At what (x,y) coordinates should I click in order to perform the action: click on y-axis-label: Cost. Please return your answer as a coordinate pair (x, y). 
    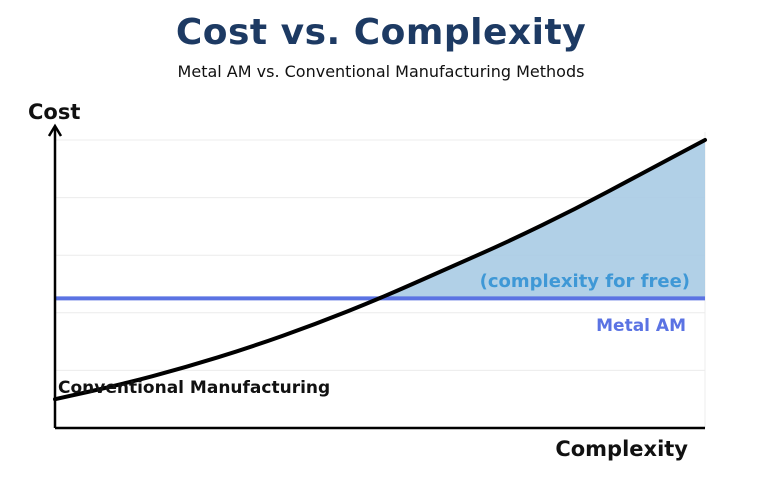
    Looking at the image, I should click on (54, 112).